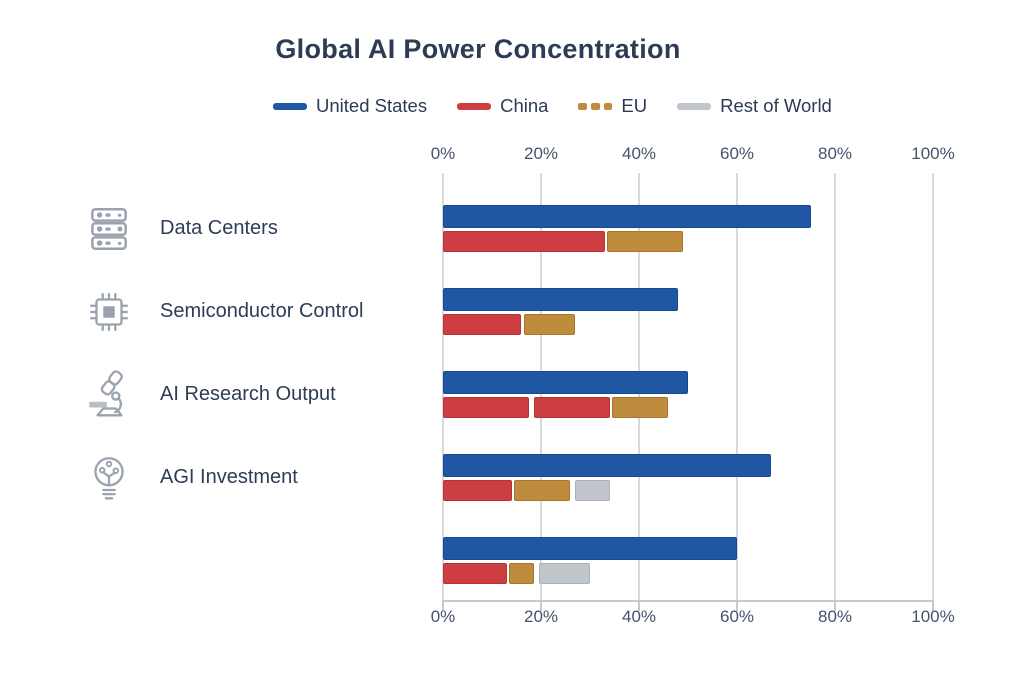 The height and width of the screenshot is (683, 1024). Describe the element at coordinates (109, 229) in the screenshot. I see `server-rack-icon` at that location.